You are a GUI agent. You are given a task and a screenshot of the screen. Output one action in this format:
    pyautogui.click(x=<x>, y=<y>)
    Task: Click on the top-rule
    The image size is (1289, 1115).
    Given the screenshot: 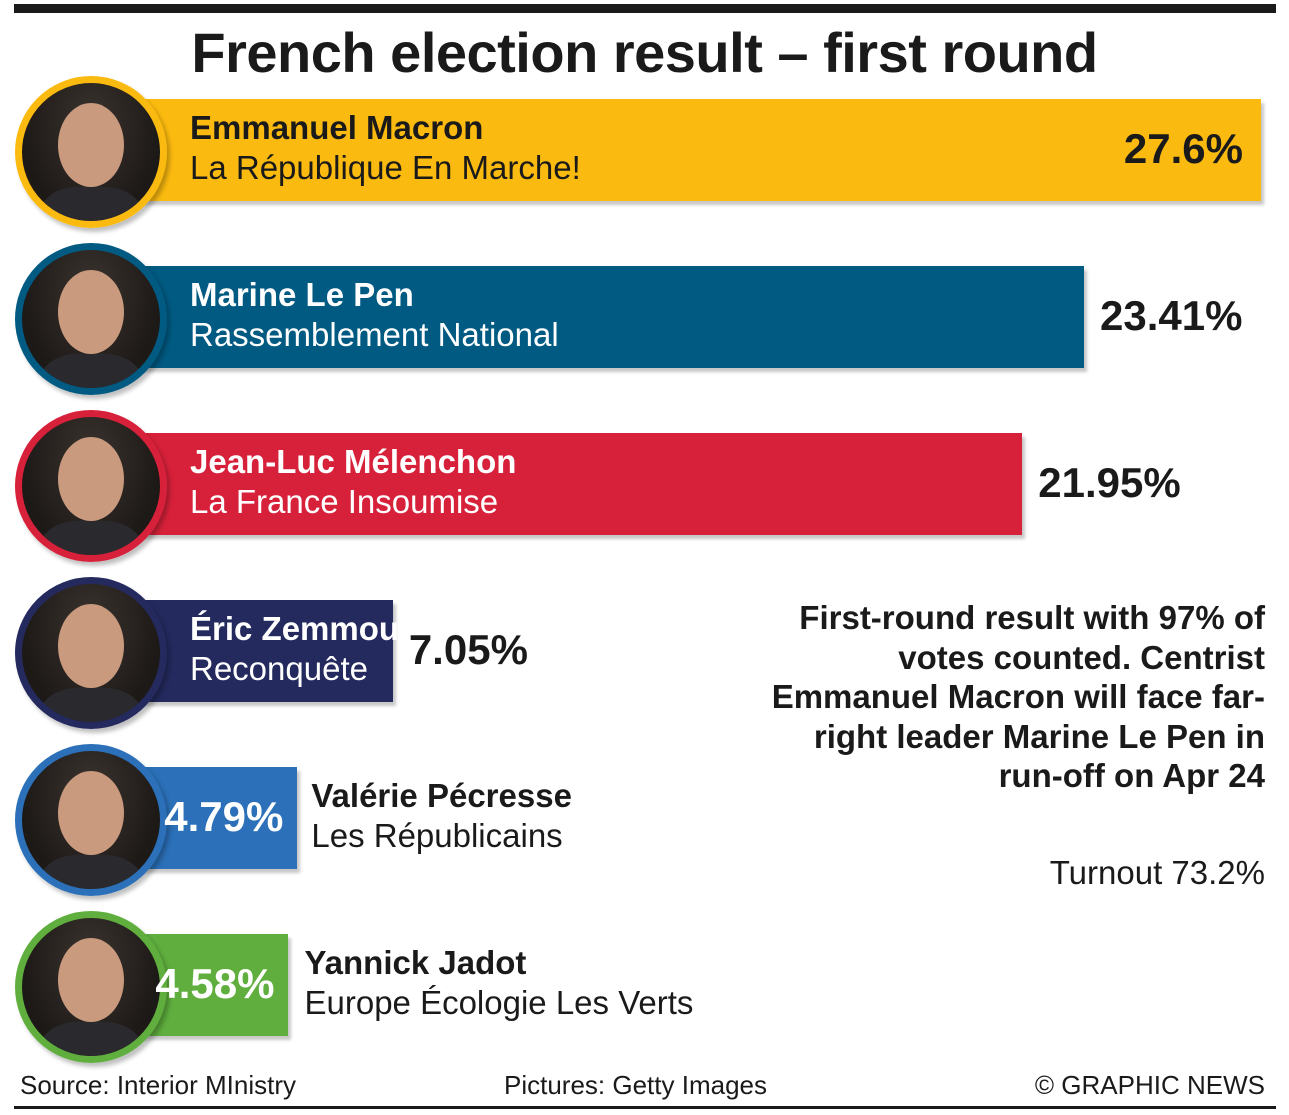 What is the action you would take?
    pyautogui.click(x=645, y=8)
    